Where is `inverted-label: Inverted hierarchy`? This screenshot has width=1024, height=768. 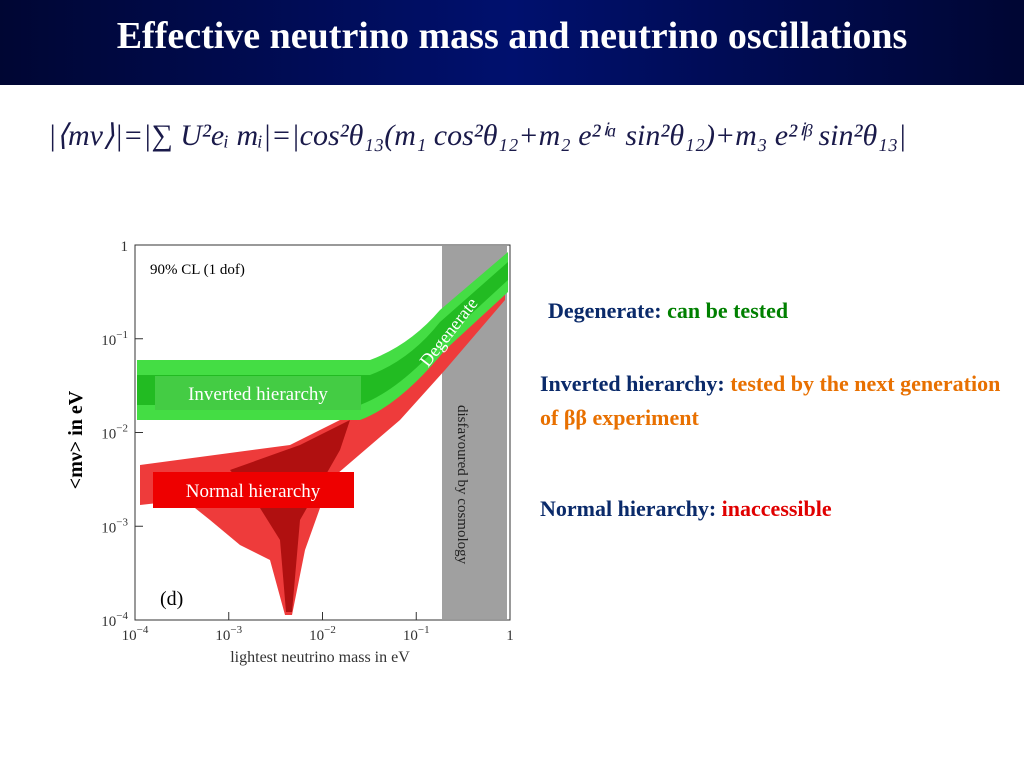 inverted-label: Inverted hierarchy is located at coordinates (258, 394).